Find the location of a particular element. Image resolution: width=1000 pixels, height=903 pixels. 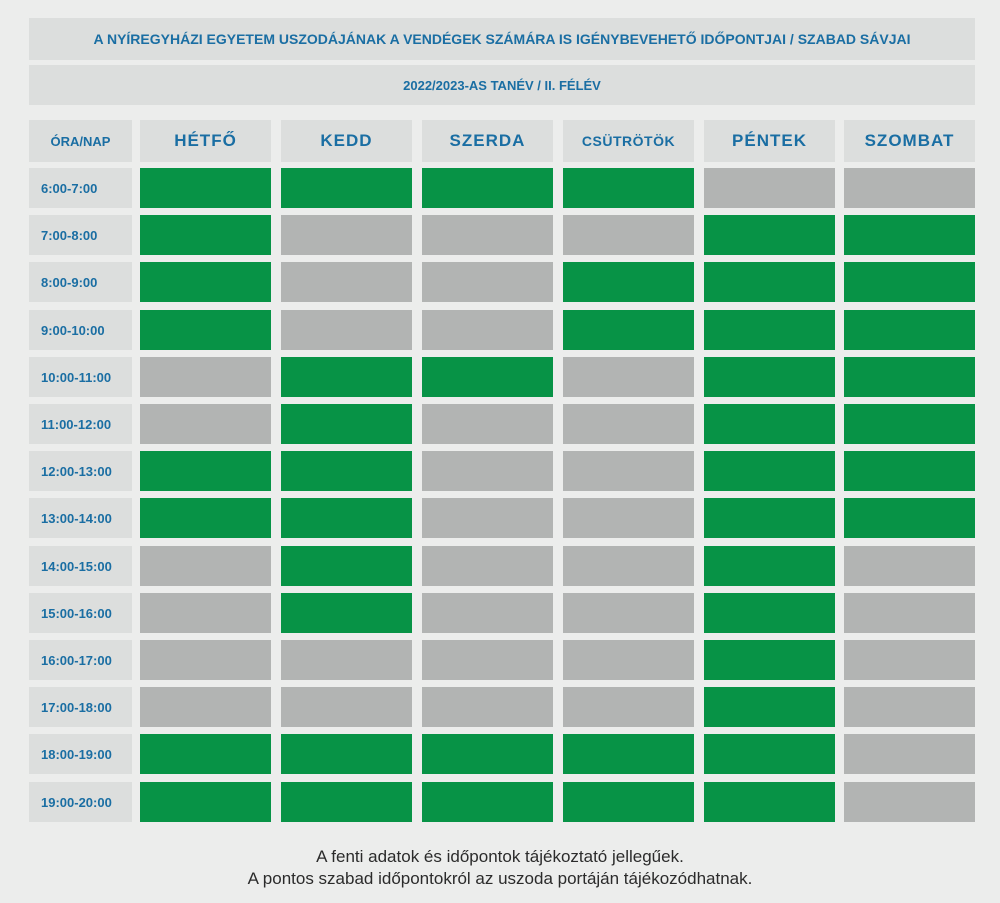

day-header-3: SZERDA is located at coordinates (487, 141).